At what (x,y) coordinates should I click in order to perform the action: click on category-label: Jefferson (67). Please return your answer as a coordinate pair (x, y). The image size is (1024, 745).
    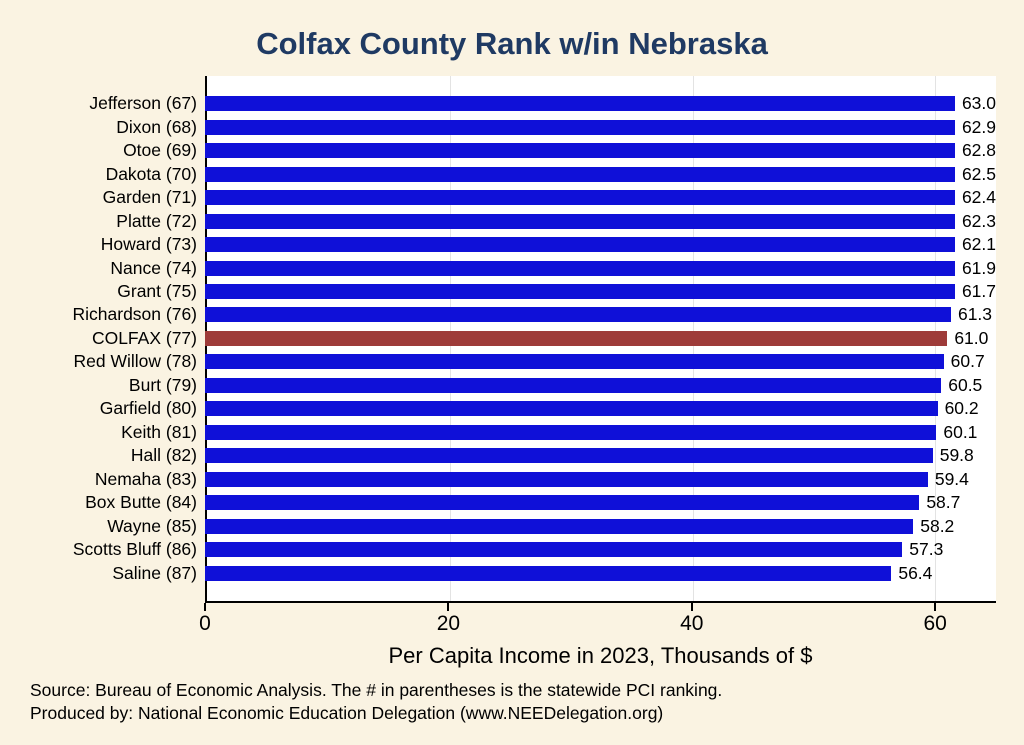
    Looking at the image, I should click on (143, 103).